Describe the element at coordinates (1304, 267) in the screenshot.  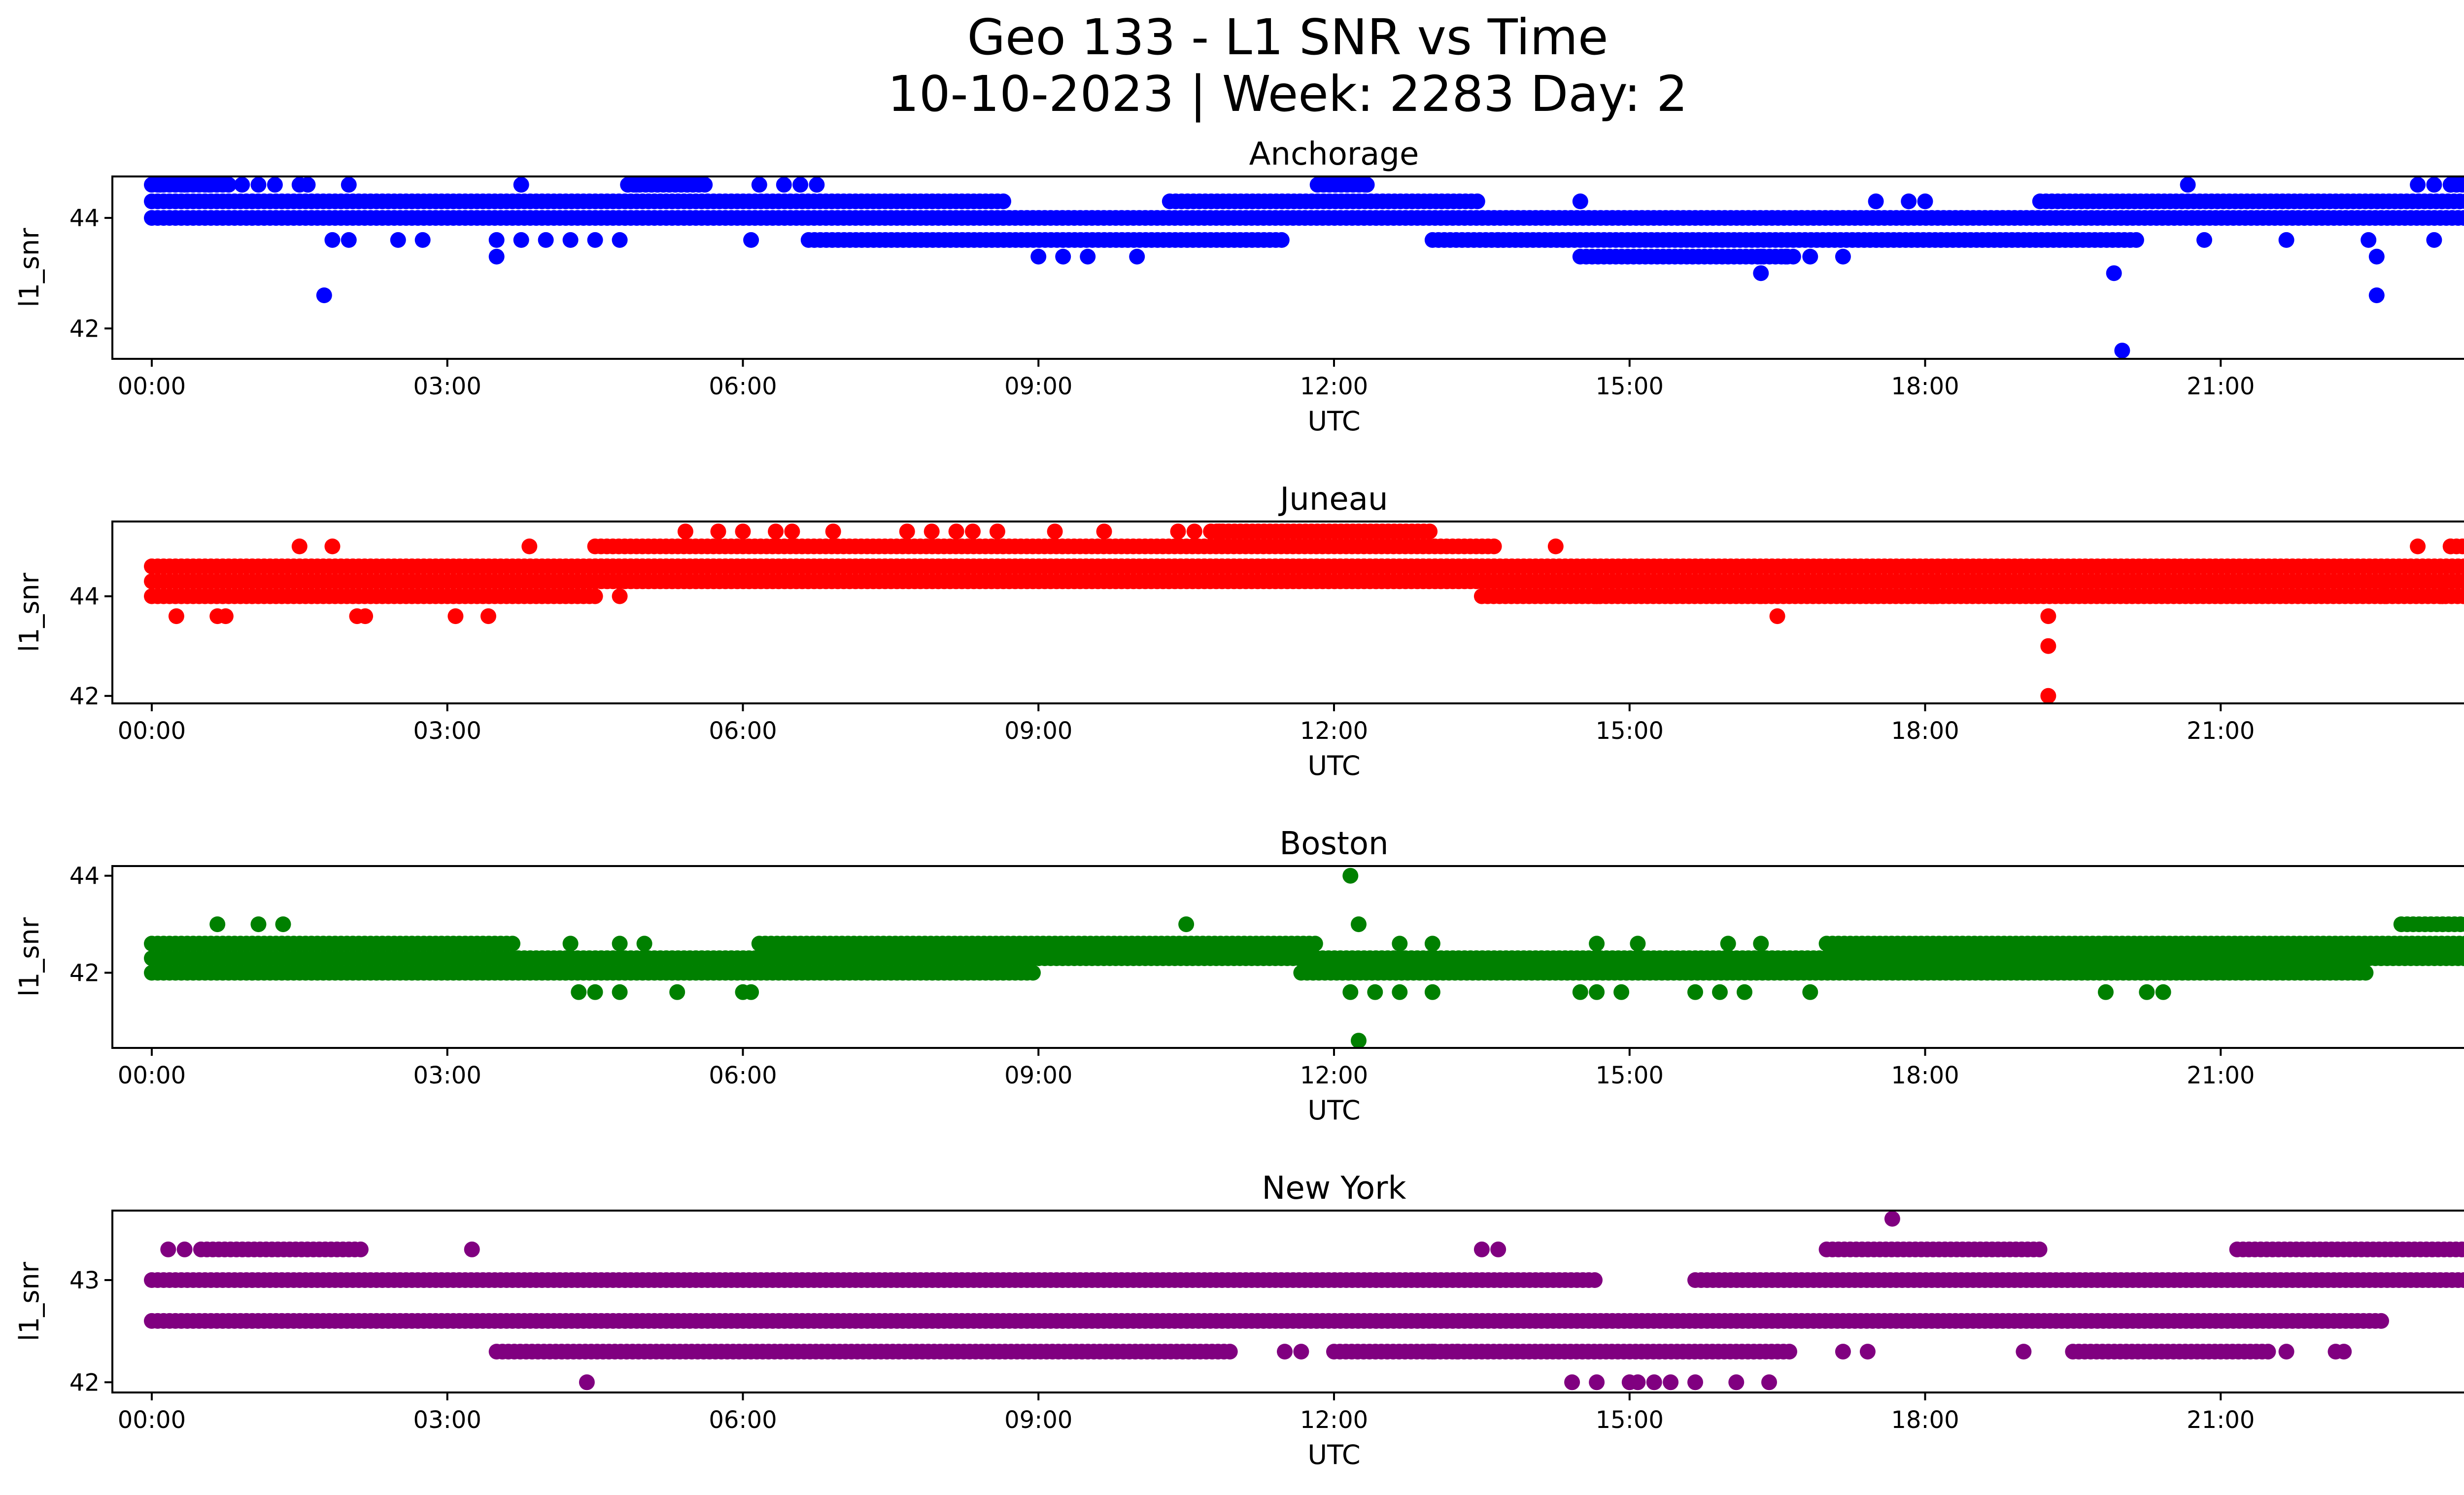
I see `scatter-points-anchorage` at that location.